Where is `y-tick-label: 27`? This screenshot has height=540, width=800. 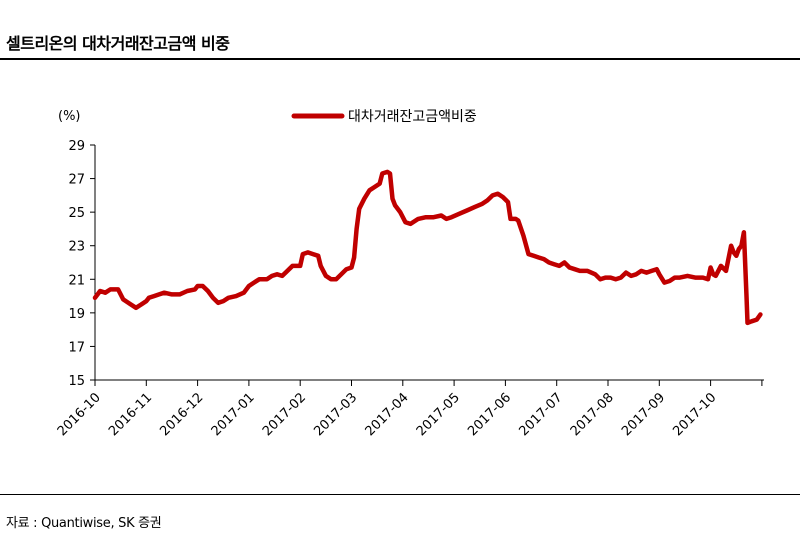
y-tick-label: 27 is located at coordinates (76, 180).